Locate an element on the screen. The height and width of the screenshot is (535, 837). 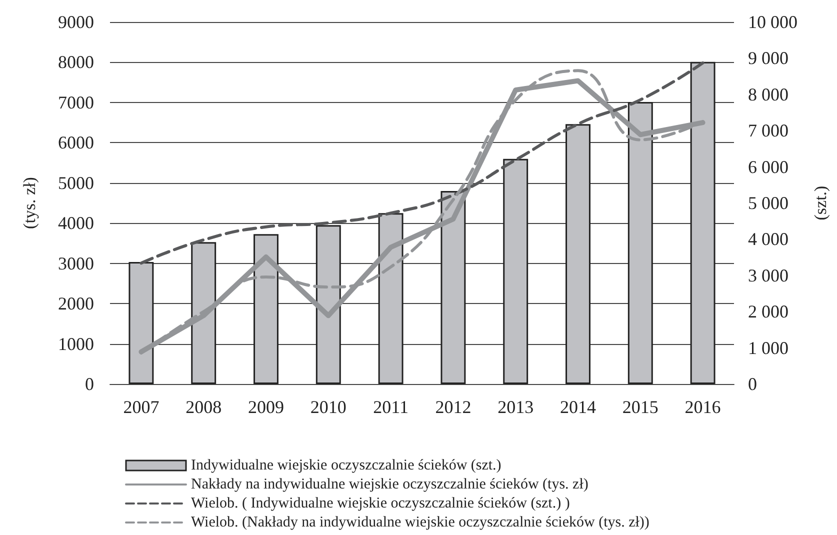
x-tick-label: 2011 is located at coordinates (390, 407).